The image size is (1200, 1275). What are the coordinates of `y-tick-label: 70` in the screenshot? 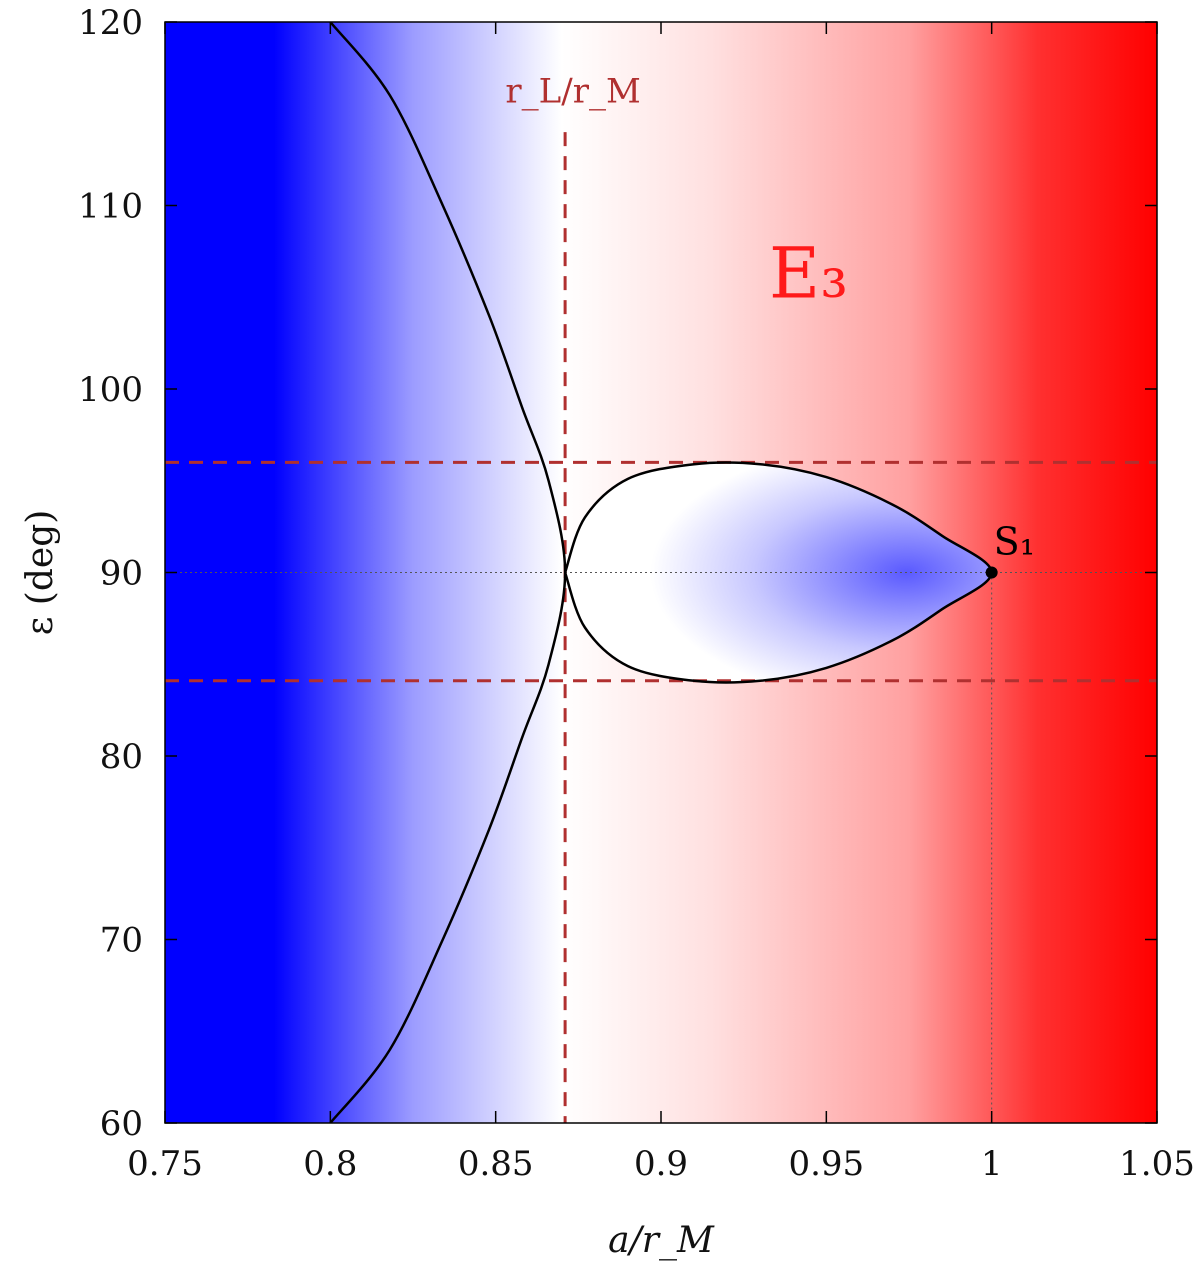 It's located at (121, 941).